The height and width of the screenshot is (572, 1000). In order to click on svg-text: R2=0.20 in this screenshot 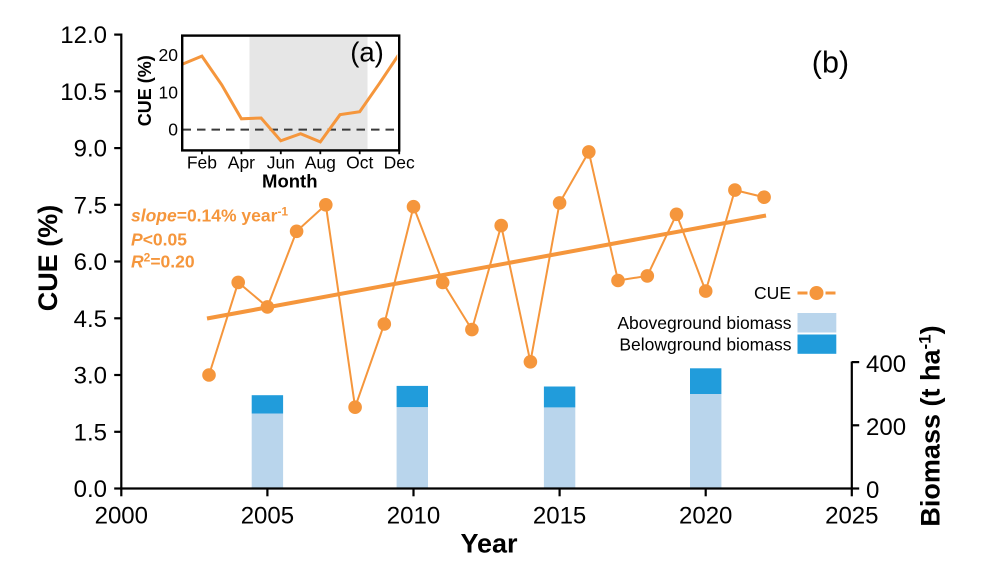, I will do `click(163, 261)`.